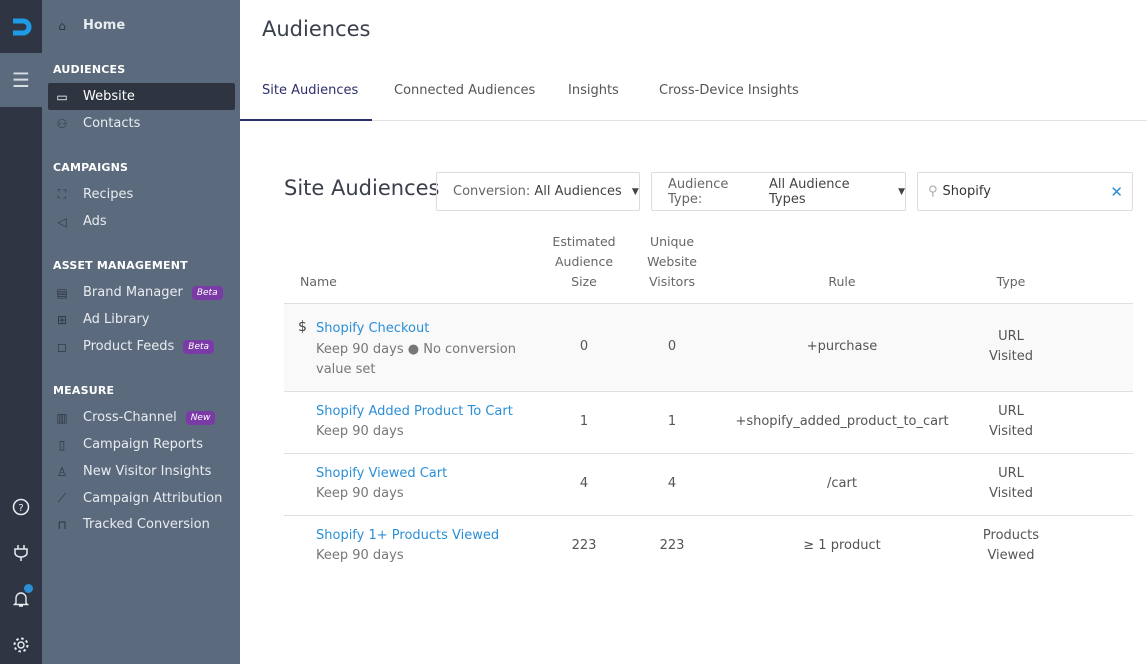 This screenshot has width=1147, height=664. Describe the element at coordinates (62, 319) in the screenshot. I see `grid-icon: ⊞` at that location.